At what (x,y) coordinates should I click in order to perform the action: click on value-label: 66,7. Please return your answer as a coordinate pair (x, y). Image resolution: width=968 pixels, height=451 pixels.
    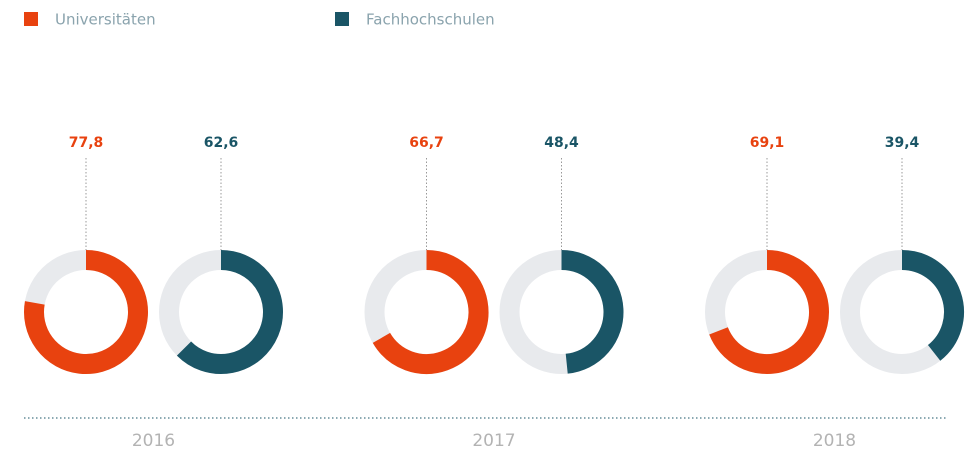
    Looking at the image, I should click on (426, 143).